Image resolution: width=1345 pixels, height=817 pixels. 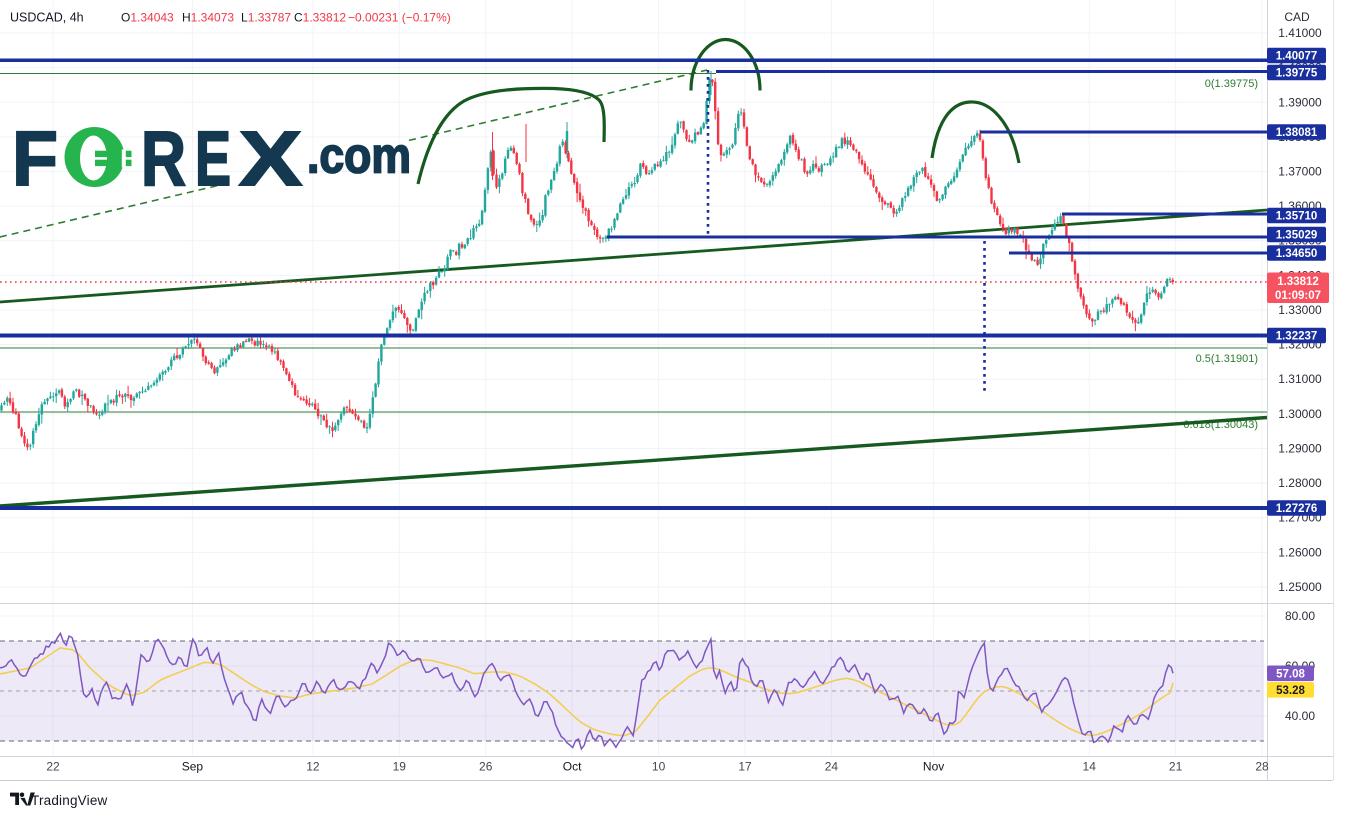 What do you see at coordinates (313, 767) in the screenshot?
I see `svg-text: 12` at bounding box center [313, 767].